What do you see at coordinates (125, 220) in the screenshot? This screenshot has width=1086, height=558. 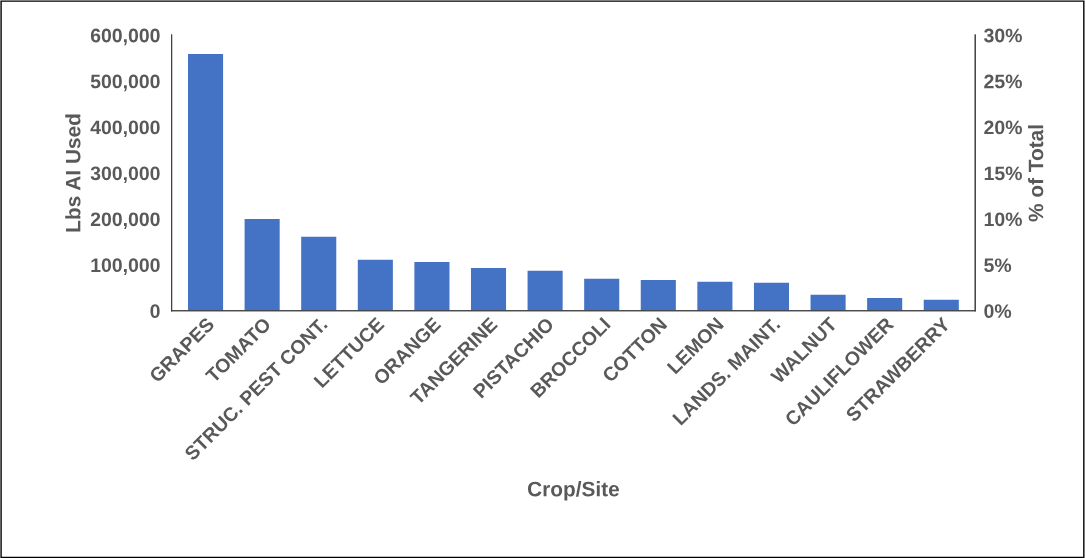 I see `y-tick-label: 200,000` at bounding box center [125, 220].